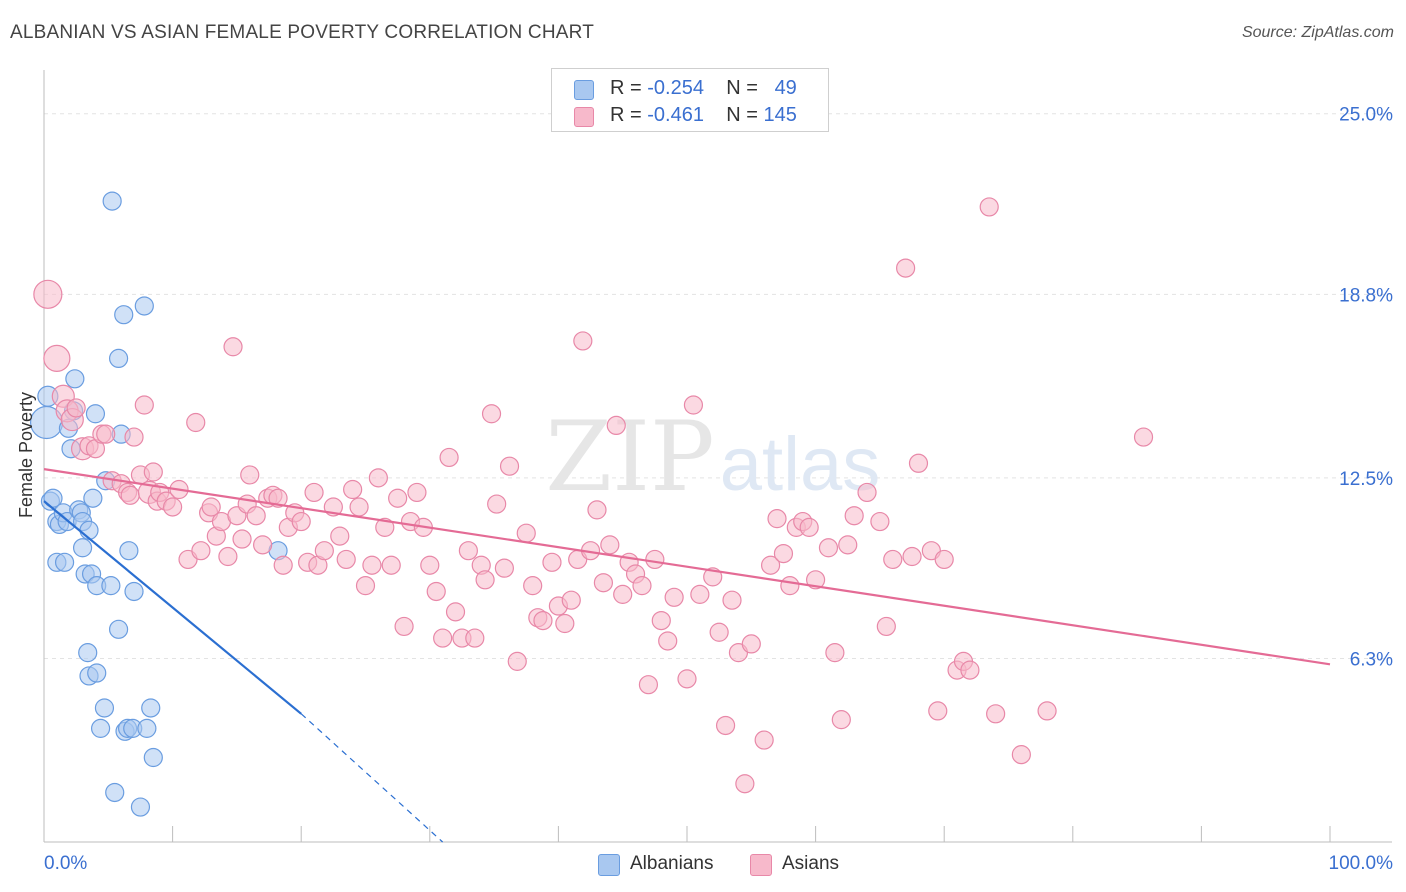 This screenshot has height=892, width=1406. What do you see at coordinates (26, 455) in the screenshot?
I see `y-axis-label: Female Poverty` at bounding box center [26, 455].